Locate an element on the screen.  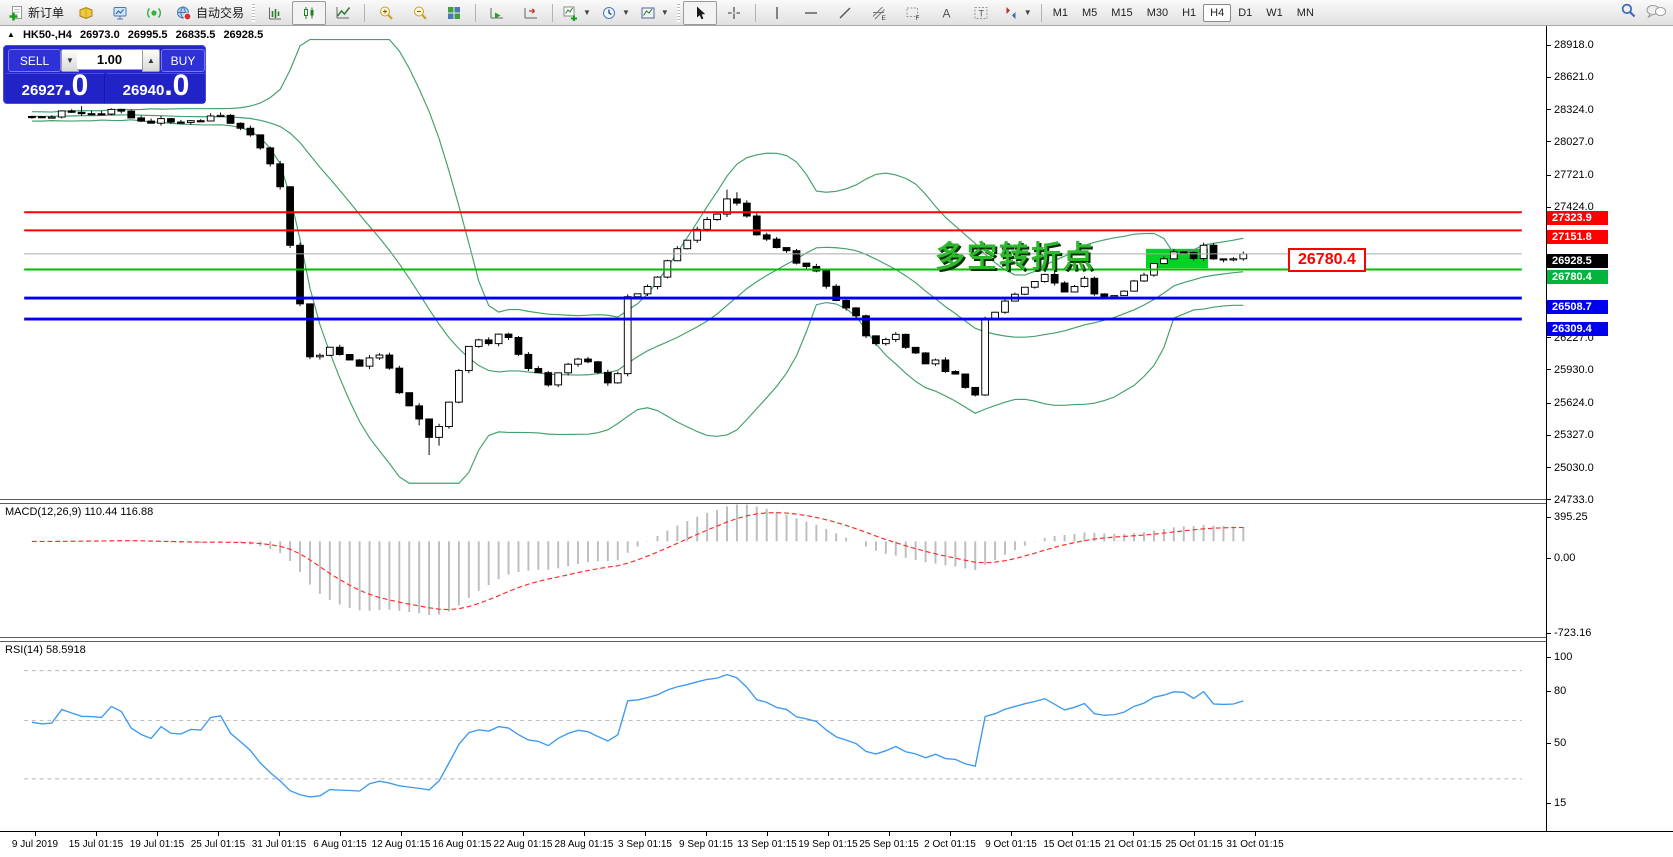
periods-button: ▼ is located at coordinates (615, 13).